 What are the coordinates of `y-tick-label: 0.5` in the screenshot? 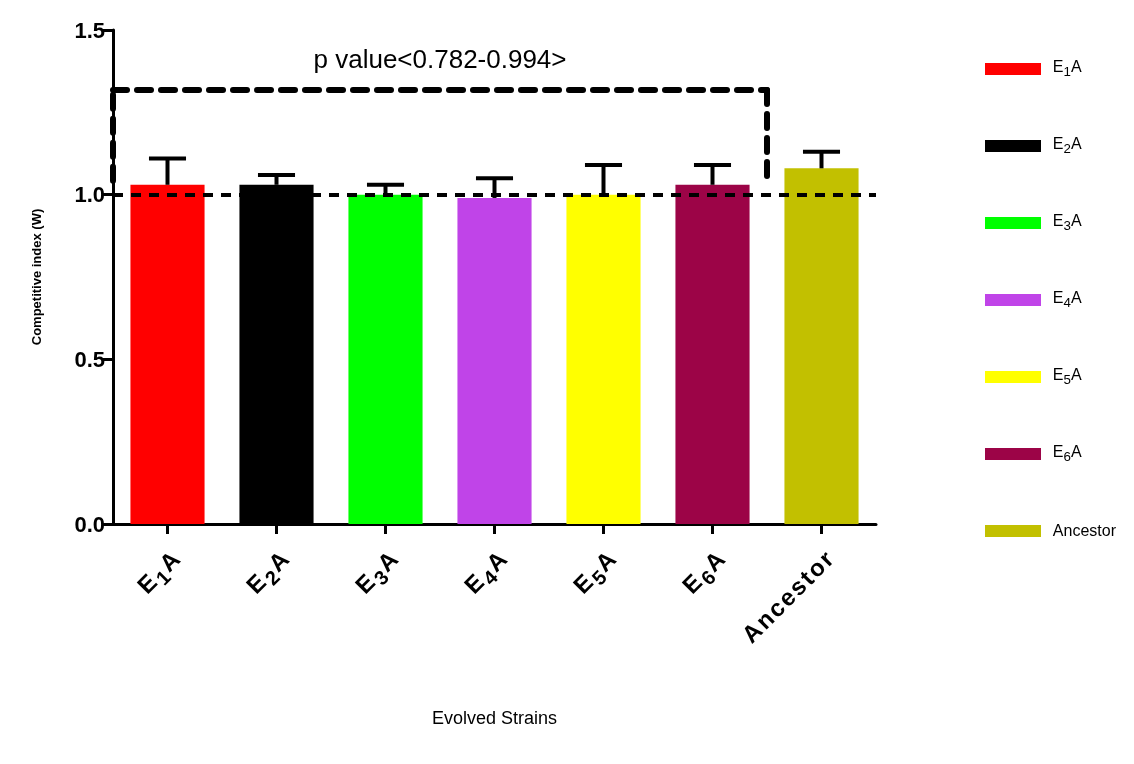 It's located at (89, 359).